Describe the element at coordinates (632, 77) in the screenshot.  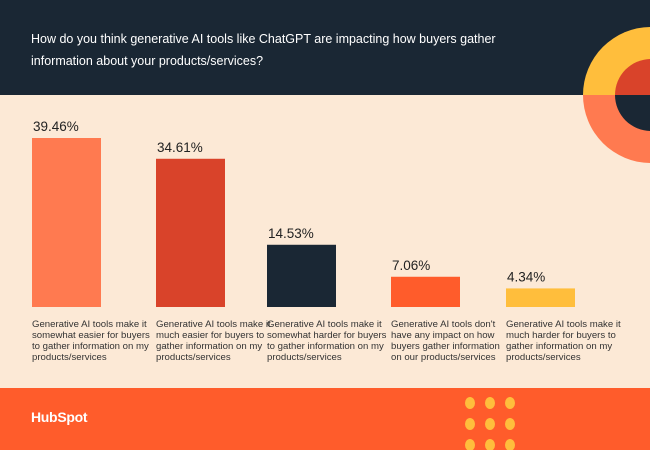
I see `deco-inner-top` at that location.